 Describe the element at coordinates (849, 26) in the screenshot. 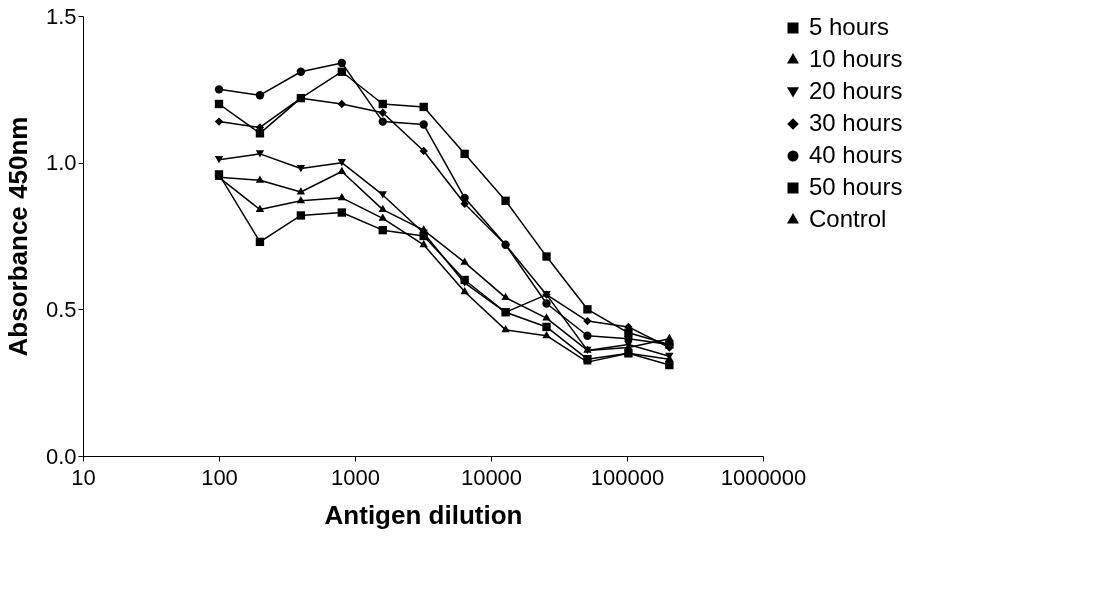

I see `legend-label: 5 hours` at that location.